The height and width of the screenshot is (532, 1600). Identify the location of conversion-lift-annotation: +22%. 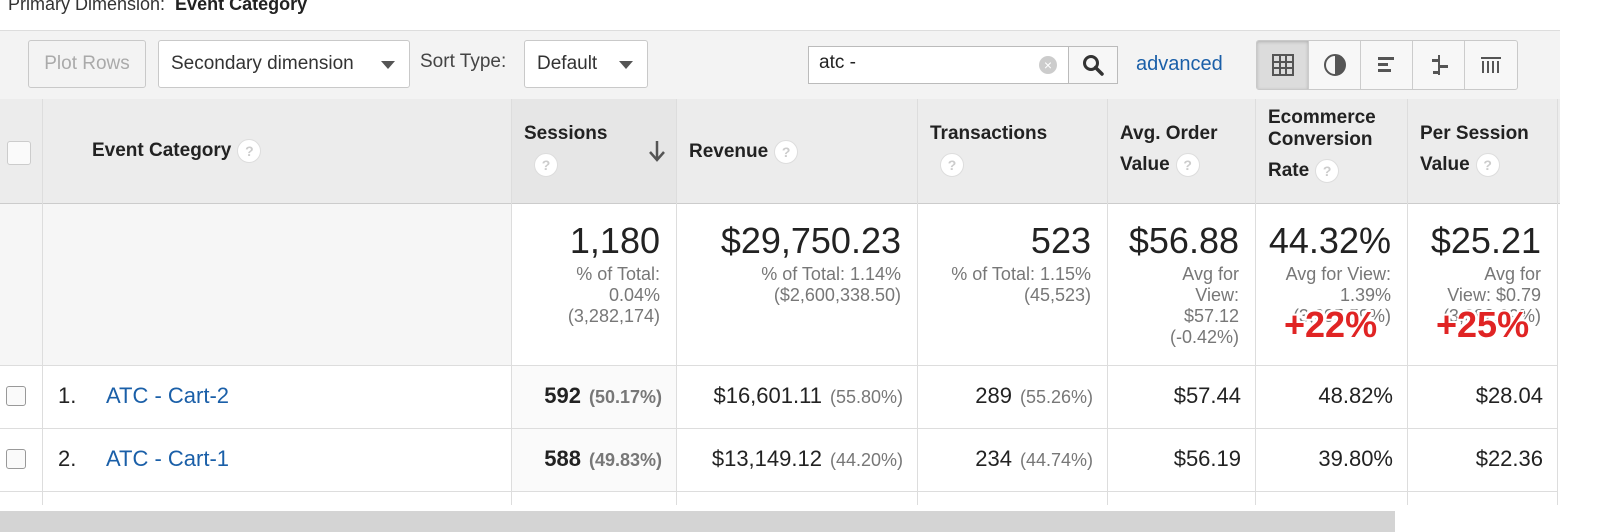
(1331, 324).